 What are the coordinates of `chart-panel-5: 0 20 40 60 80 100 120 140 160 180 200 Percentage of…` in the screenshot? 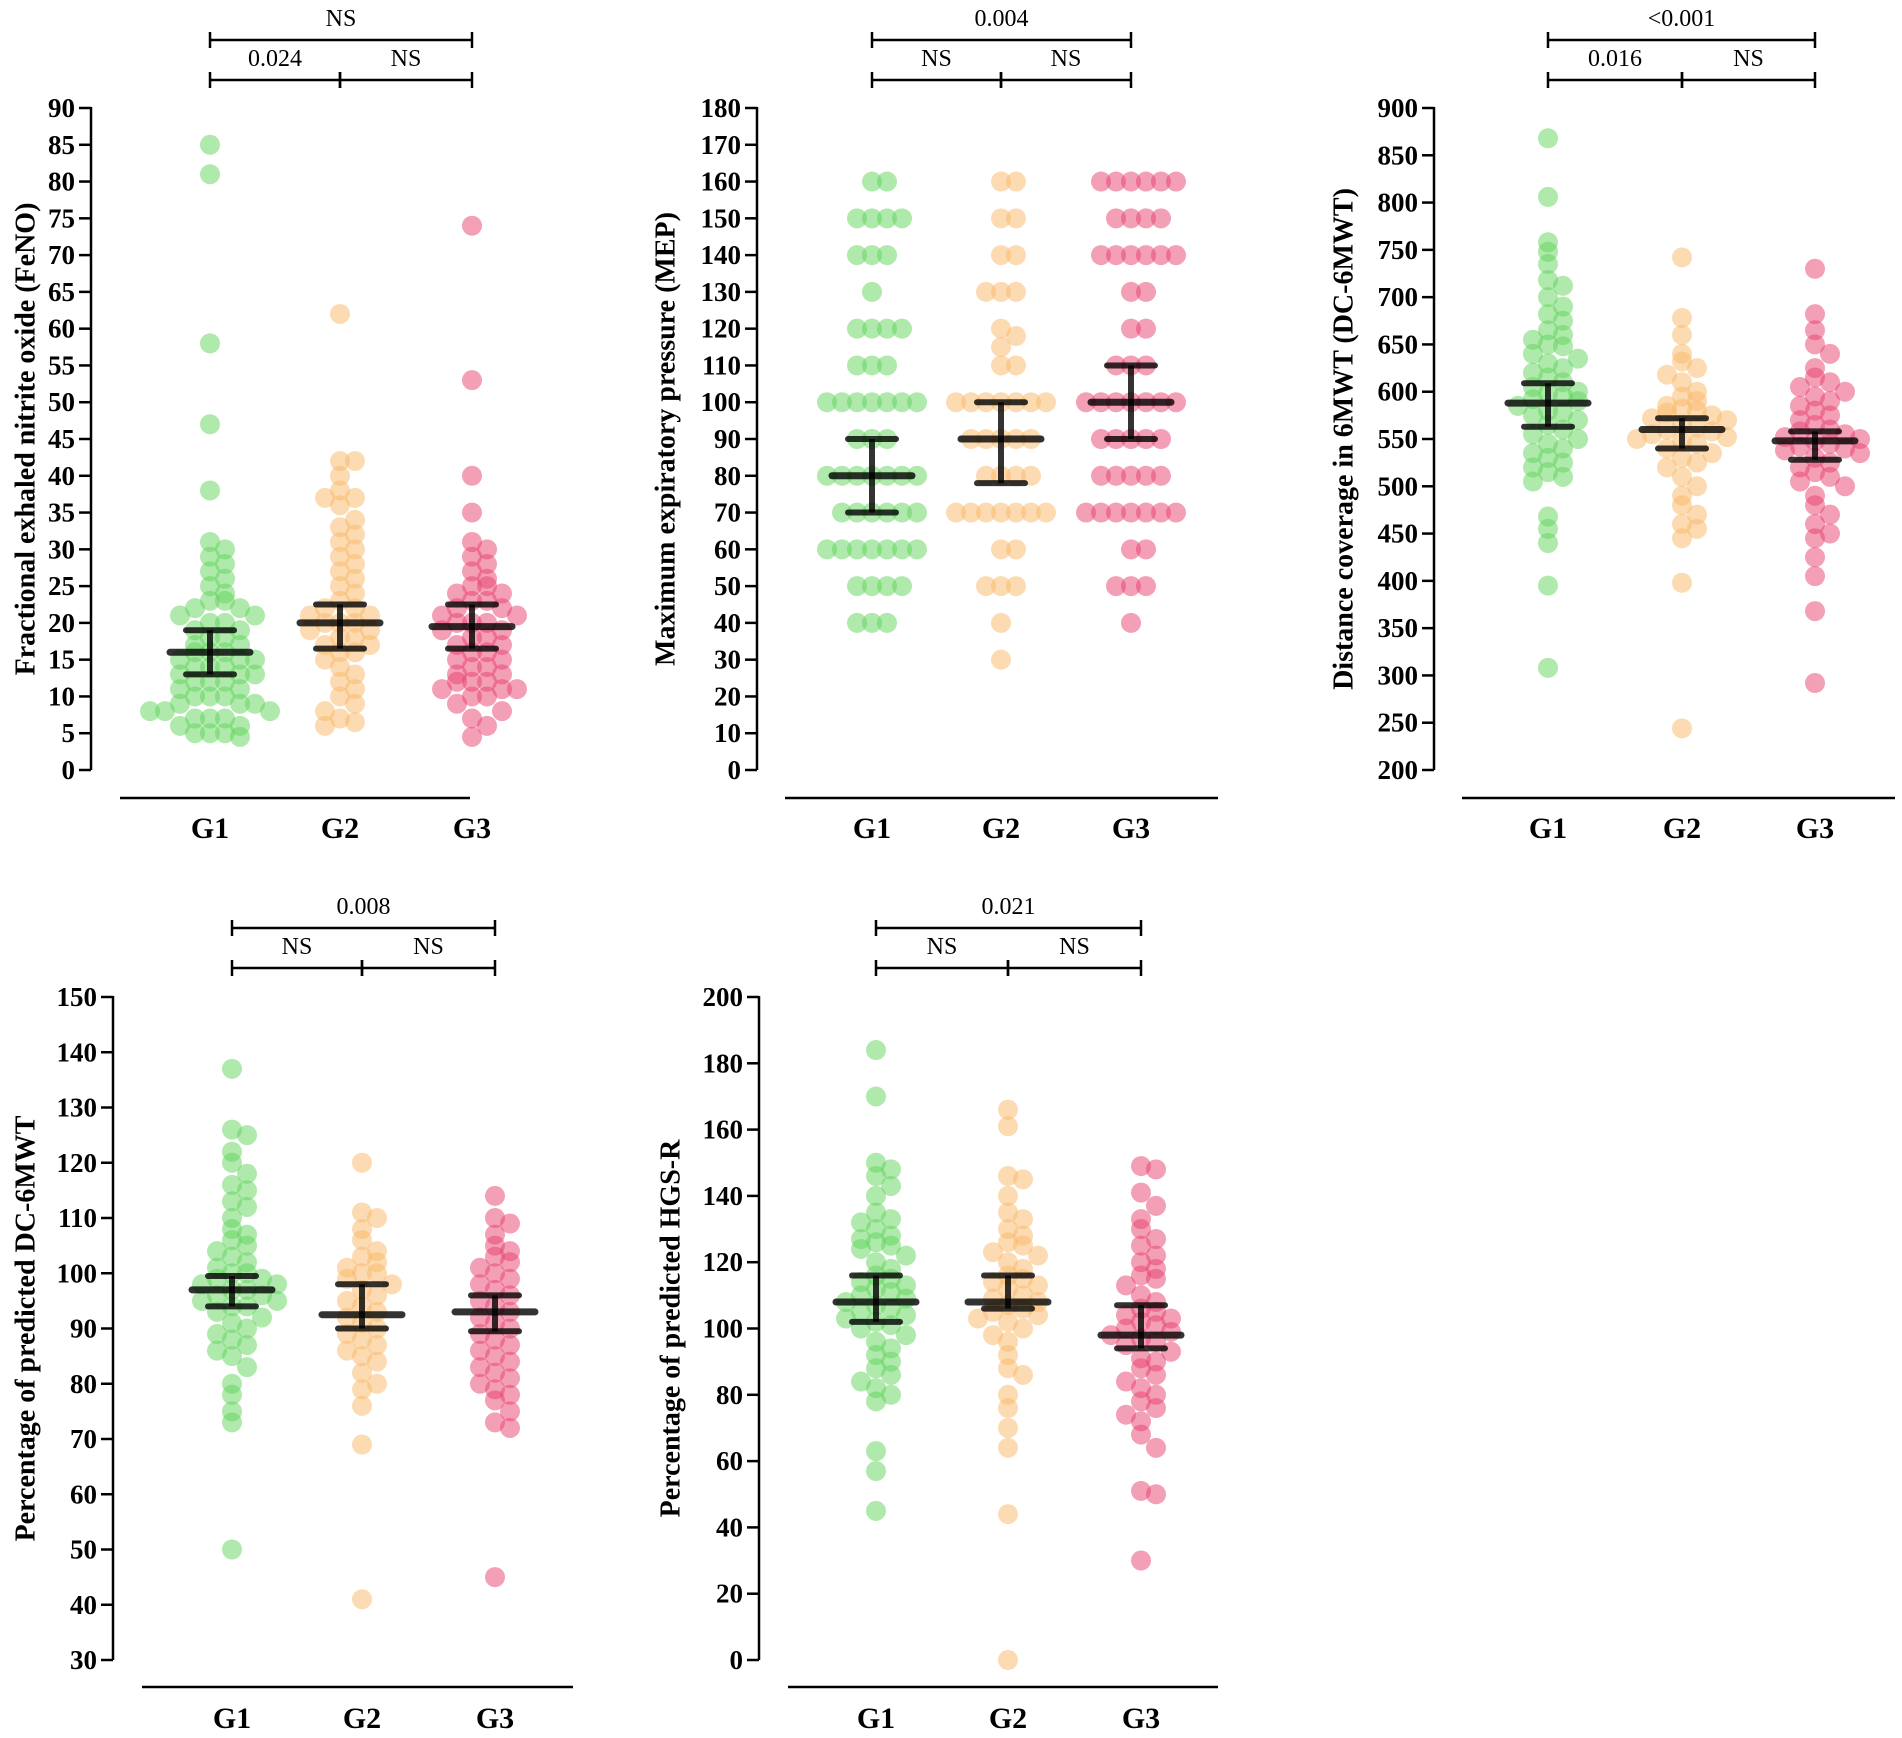 It's located at (936, 1314).